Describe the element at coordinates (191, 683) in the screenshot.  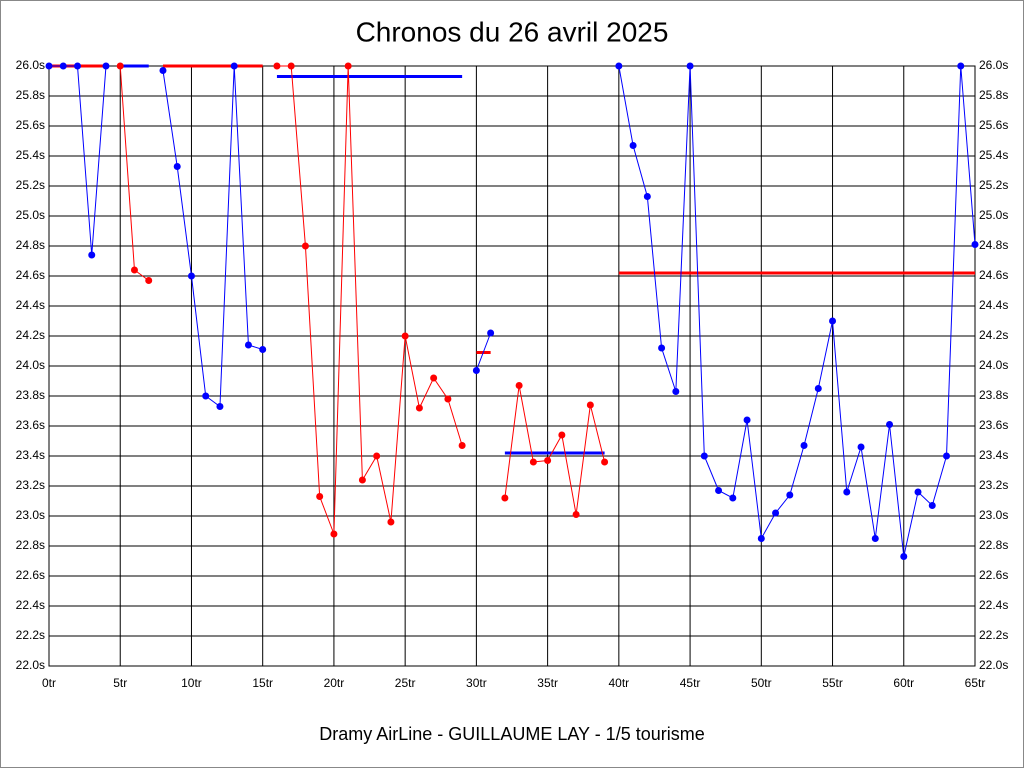
I see `x-tick-label: 10tr` at that location.